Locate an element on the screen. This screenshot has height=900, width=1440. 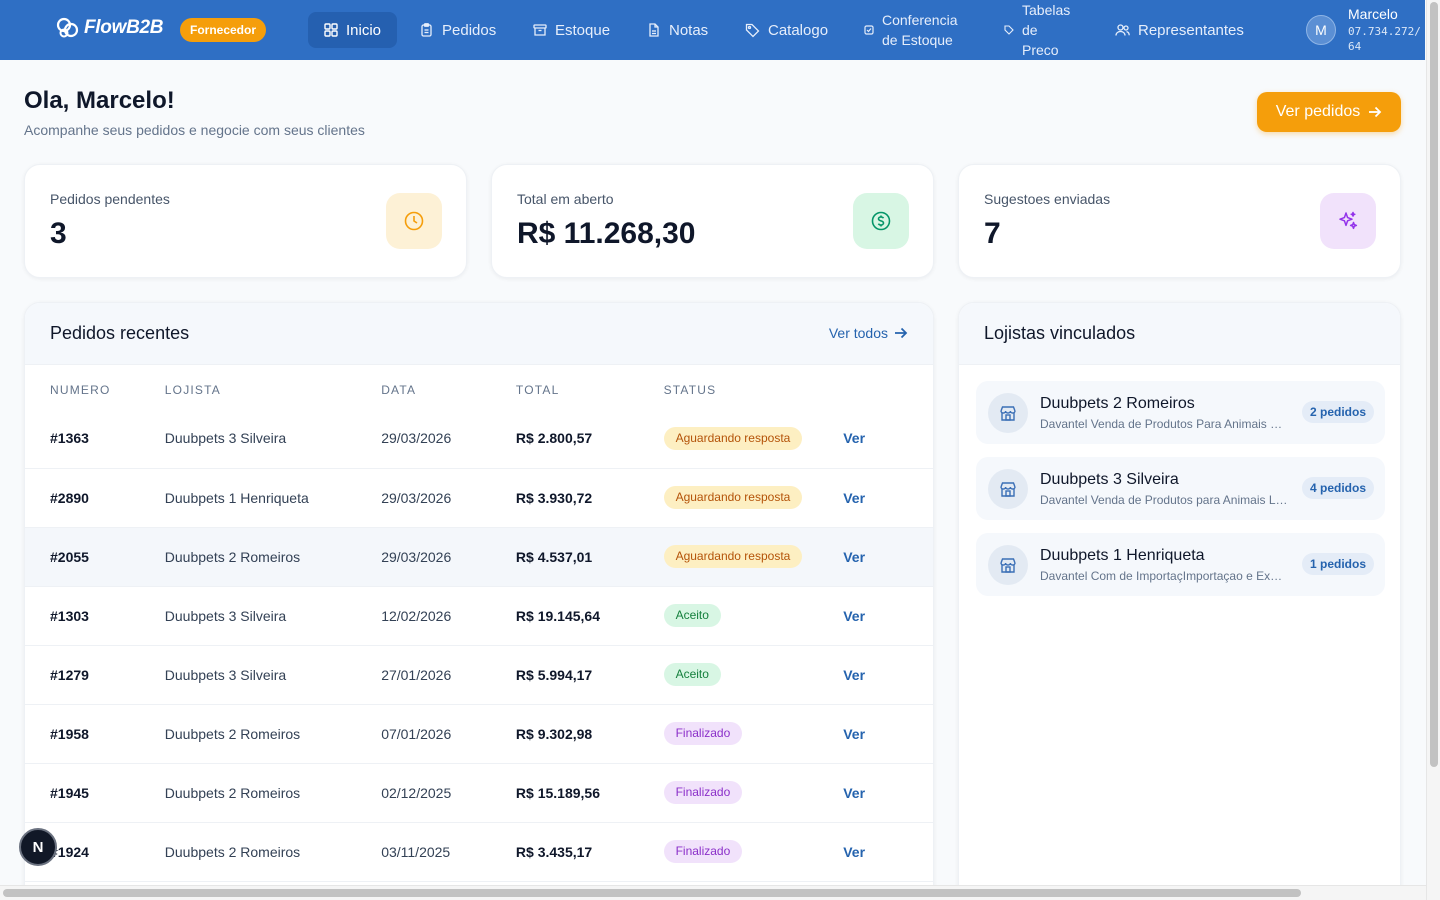
user-avatar: M is located at coordinates (1321, 30).